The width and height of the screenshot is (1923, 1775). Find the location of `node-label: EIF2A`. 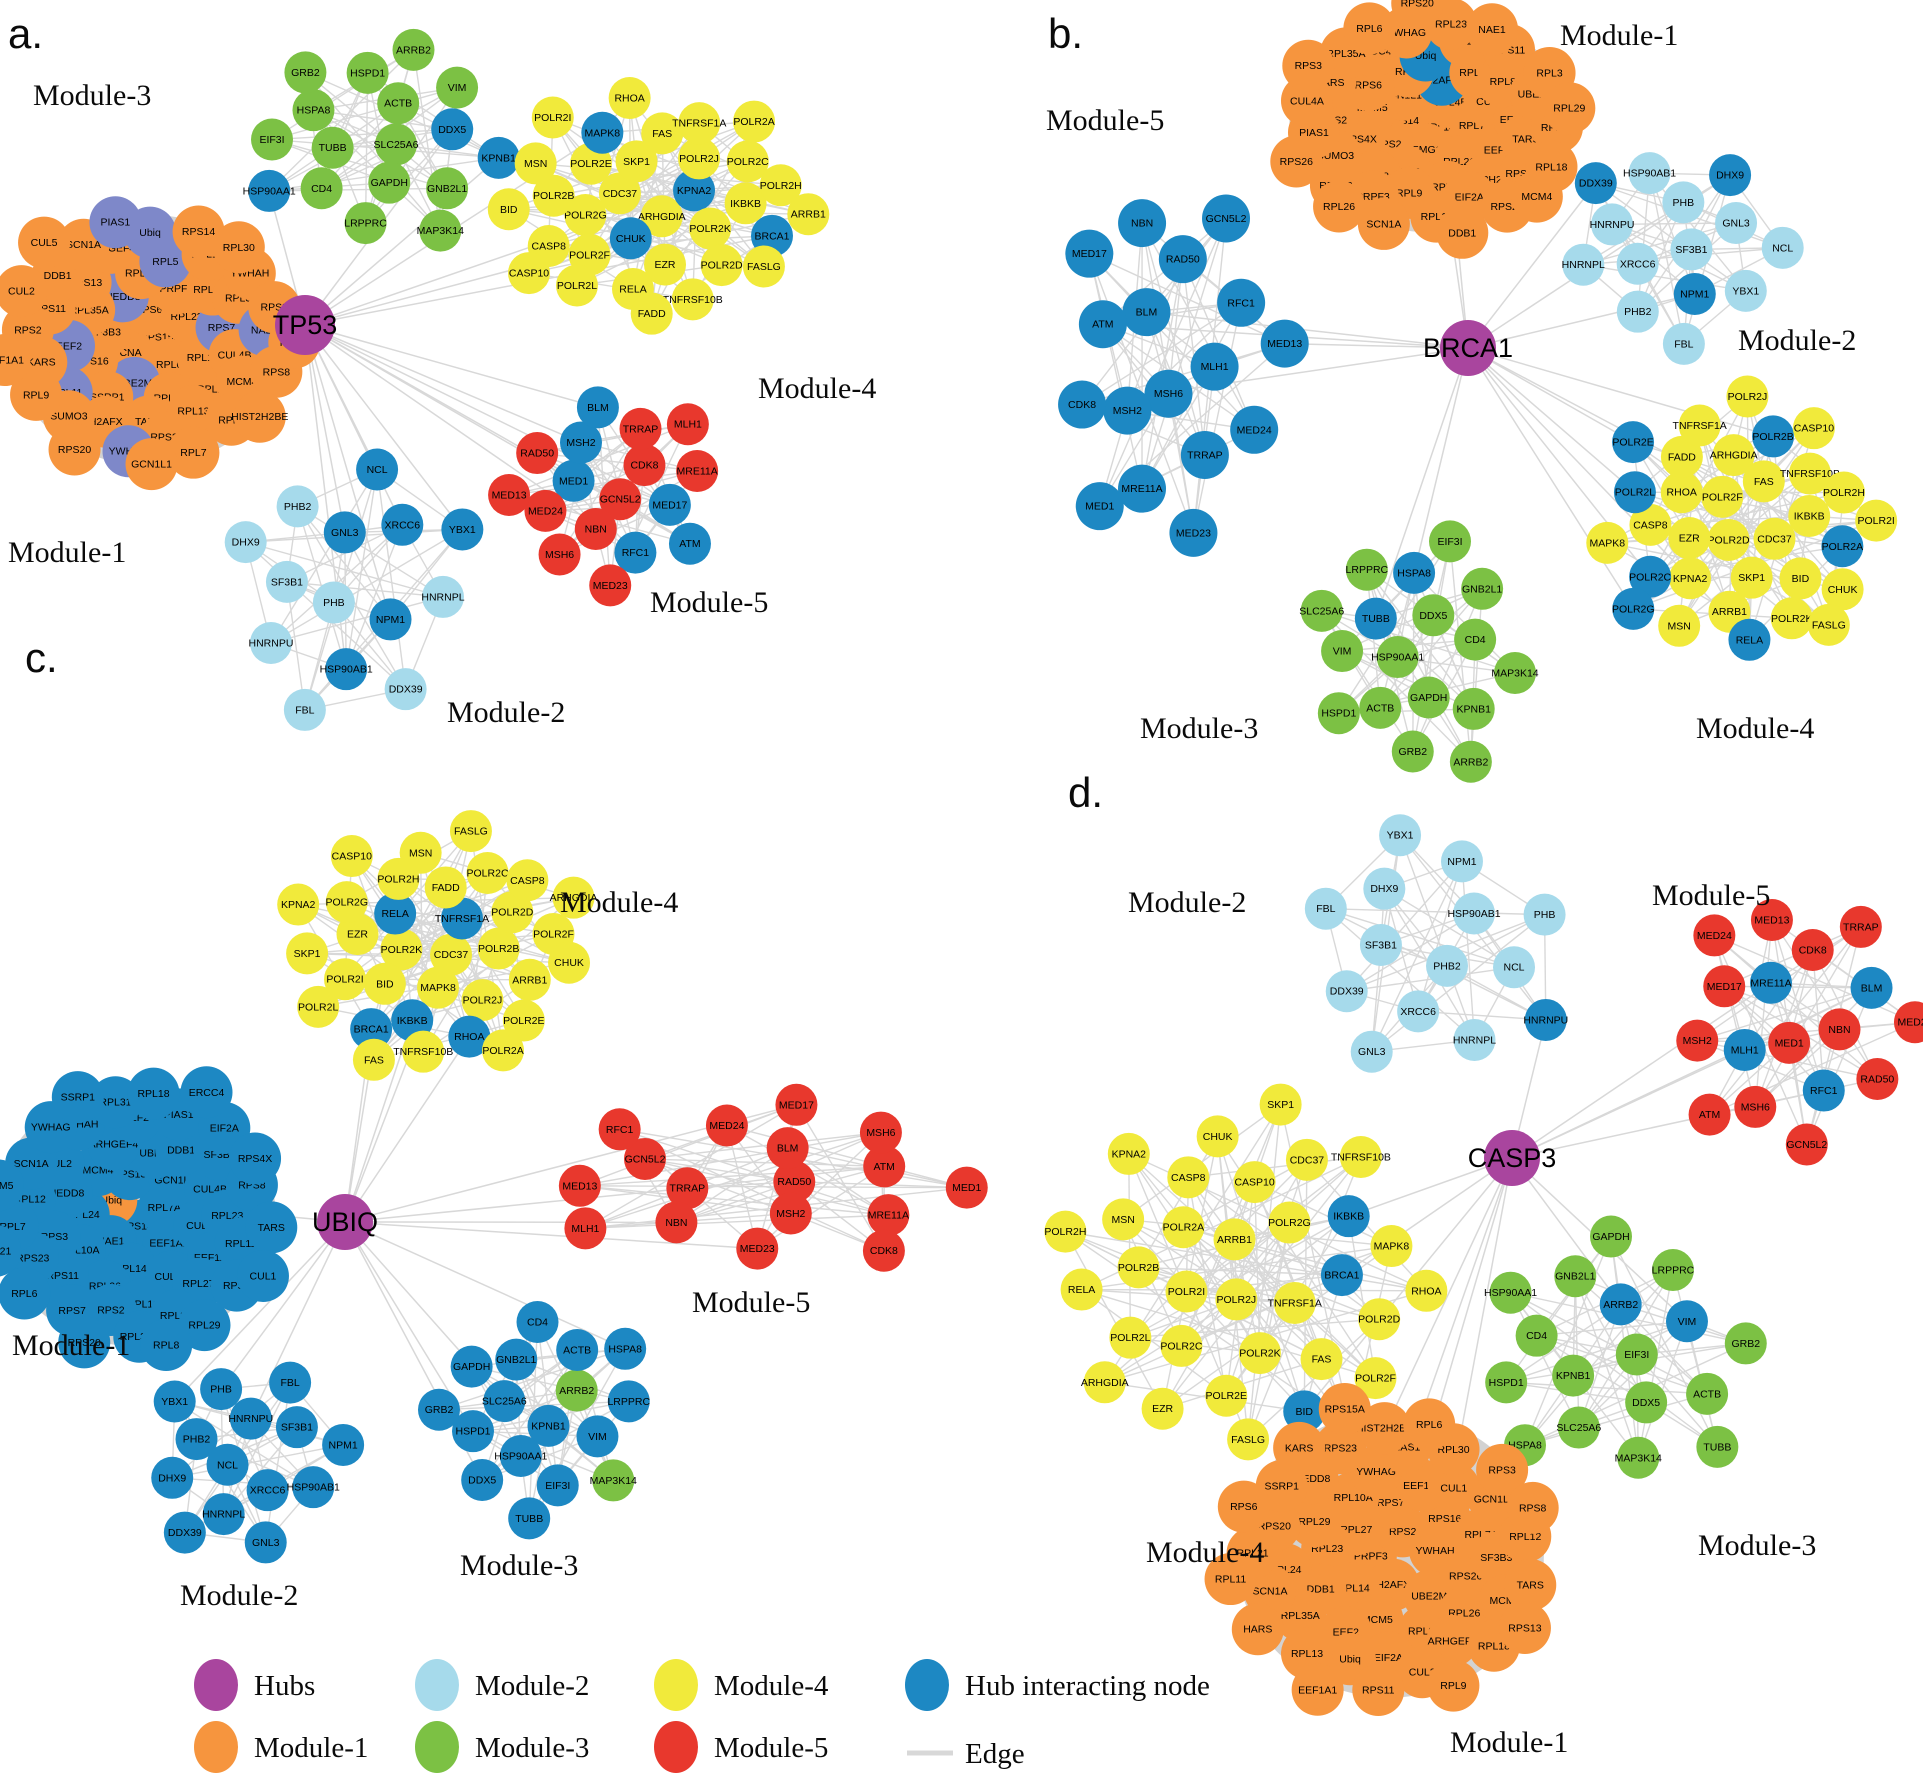

node-label: EIF2A is located at coordinates (1469, 198).